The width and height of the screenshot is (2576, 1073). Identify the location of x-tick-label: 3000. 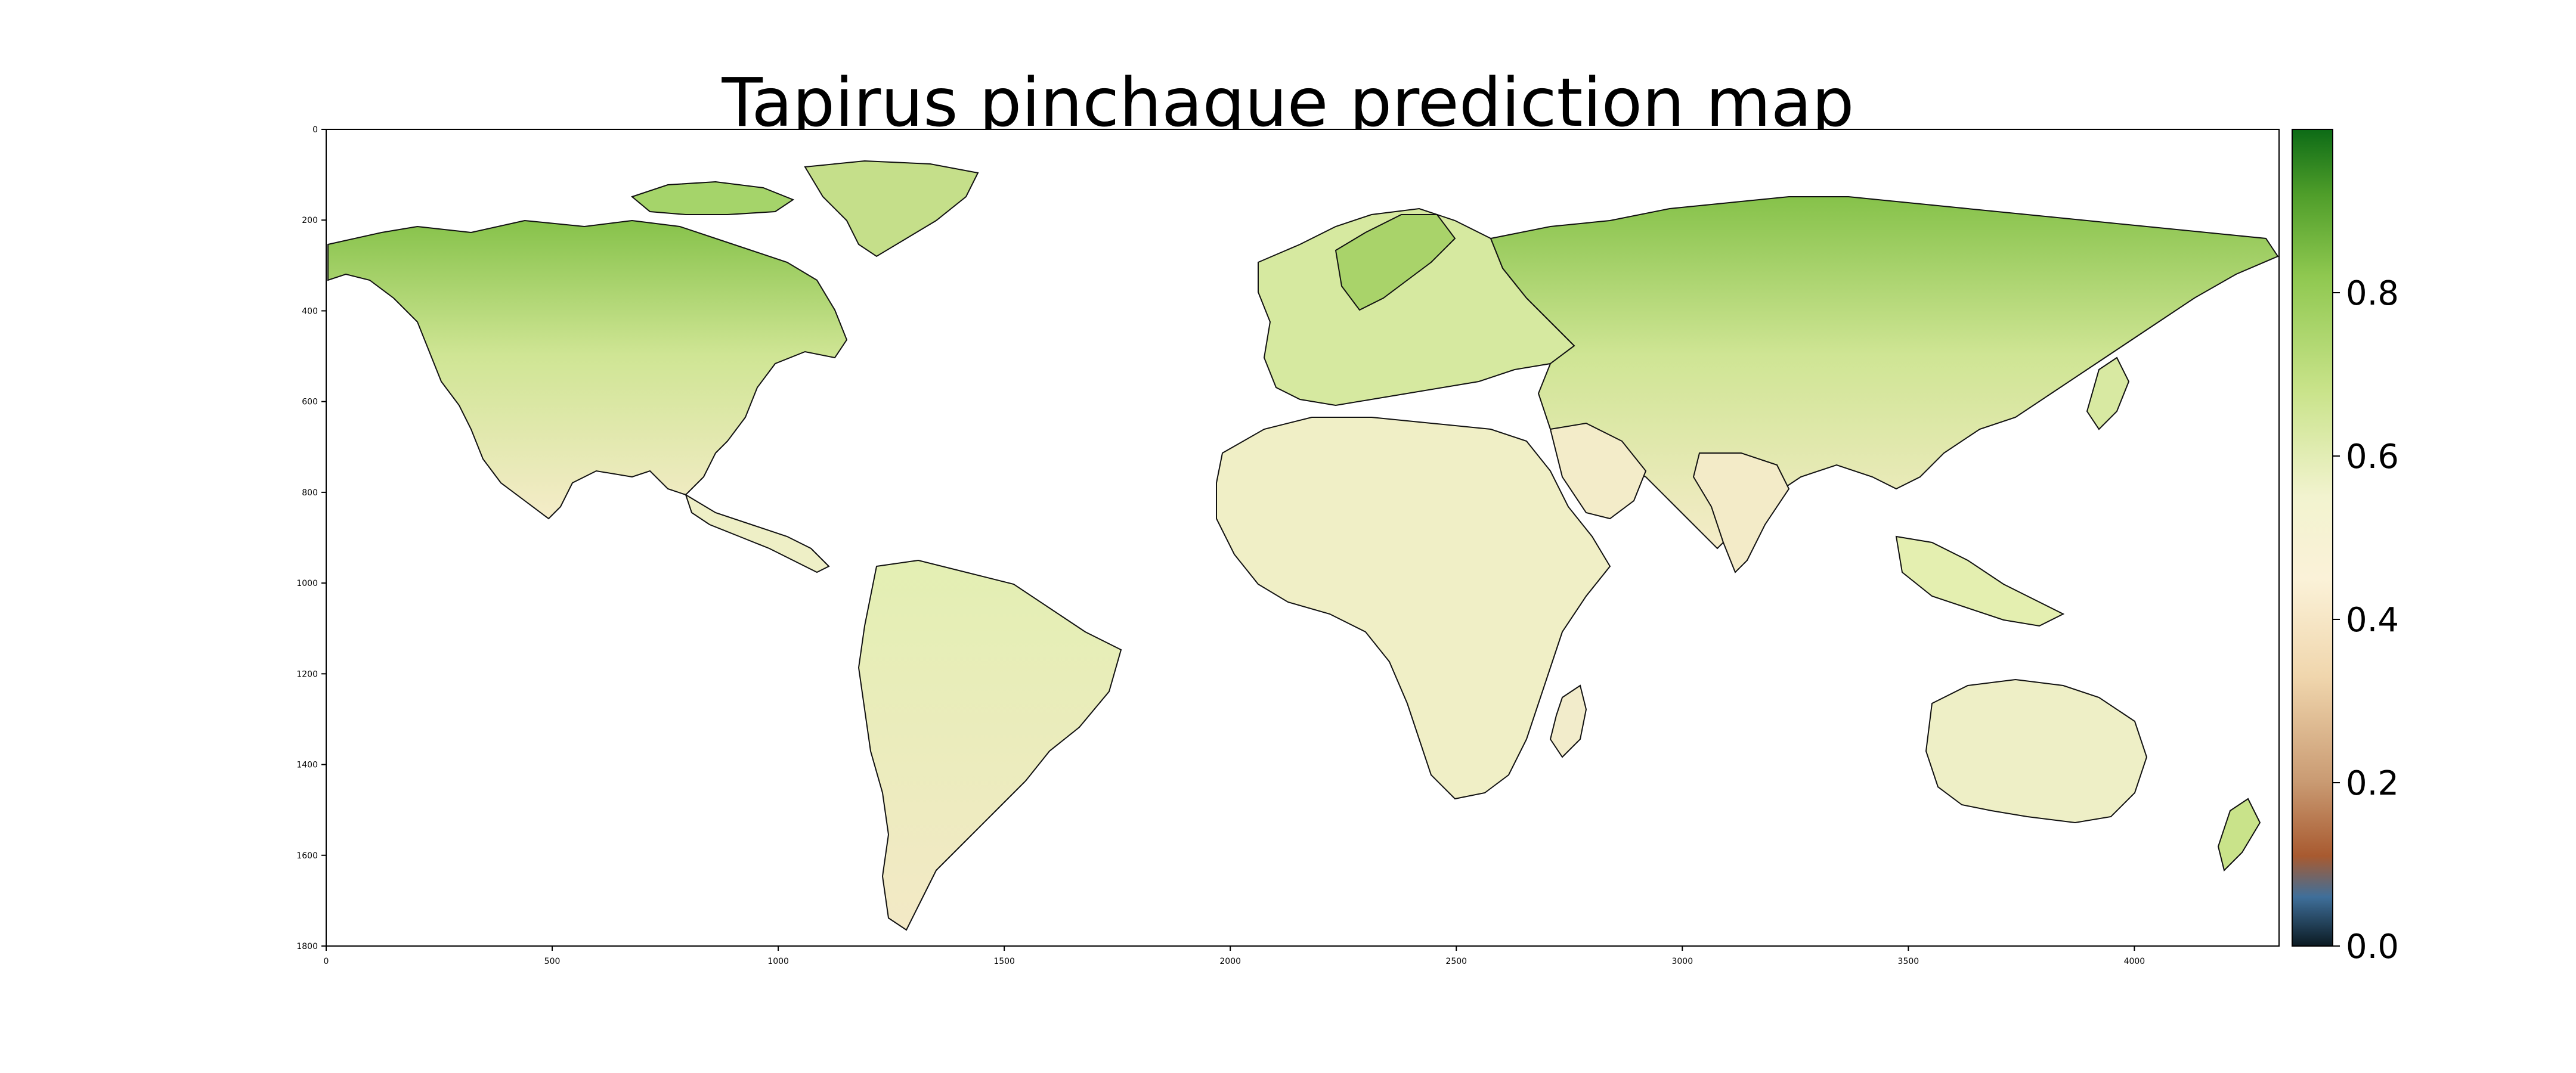
(1682, 961).